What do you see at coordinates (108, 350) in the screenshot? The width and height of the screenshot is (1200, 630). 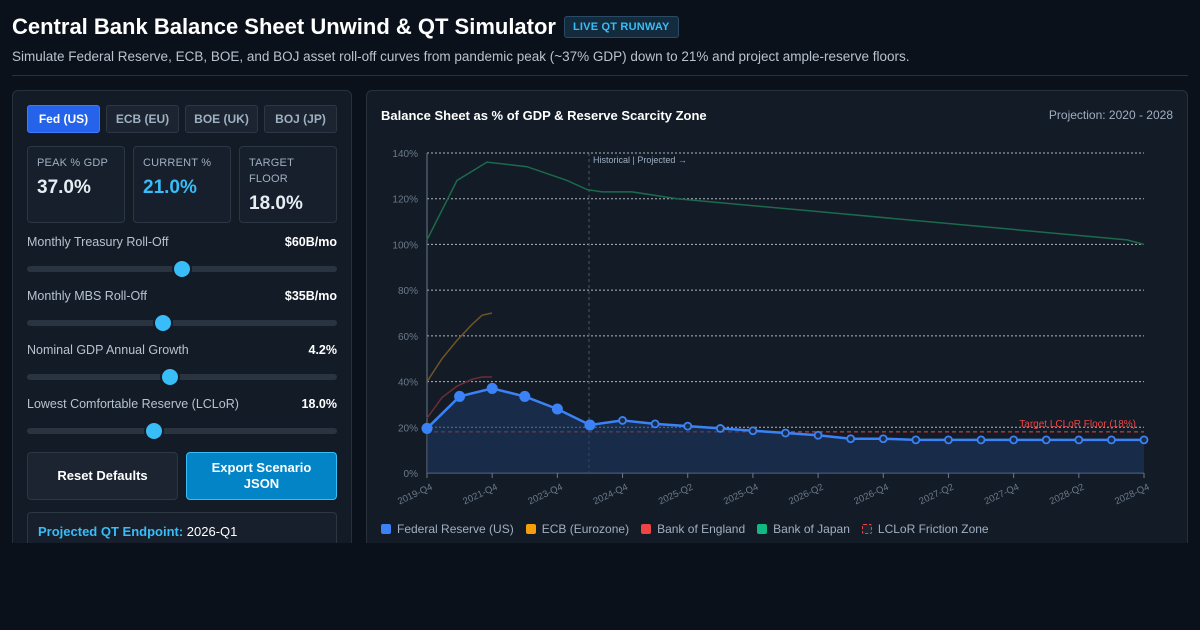 I see `slider-gdp-label: Nominal GDP Annual Growth` at bounding box center [108, 350].